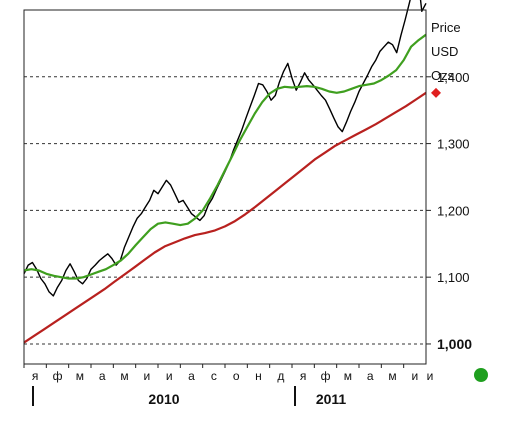 Image resolution: width=512 pixels, height=429 pixels. I want to click on month-label: с, so click(214, 376).